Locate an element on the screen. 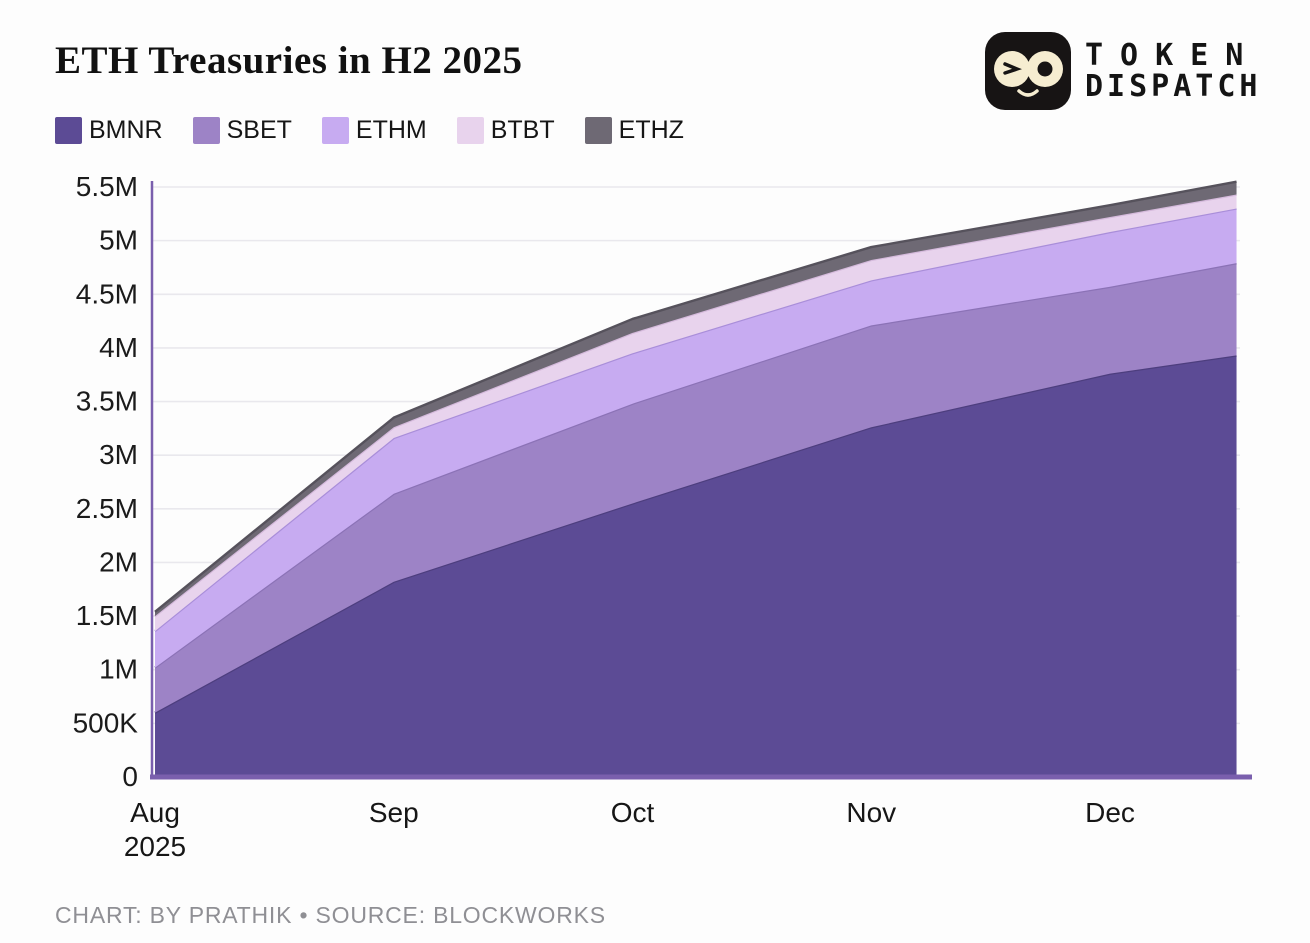 Image resolution: width=1310 pixels, height=943 pixels. chart-legend: BMNR SBET ETHM BTBT ETHZ is located at coordinates (369, 130).